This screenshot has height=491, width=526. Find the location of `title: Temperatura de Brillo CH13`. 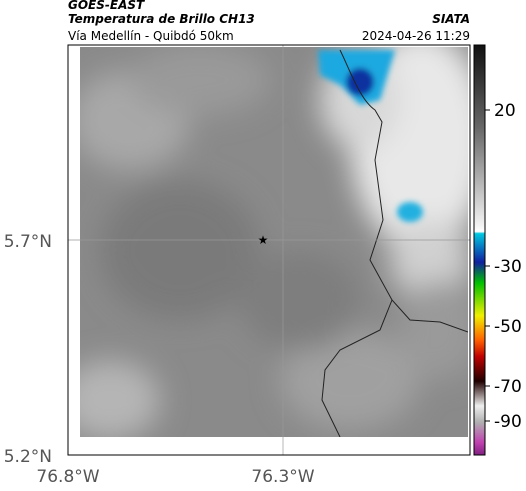

title: Temperatura de Brillo CH13 is located at coordinates (161, 19).